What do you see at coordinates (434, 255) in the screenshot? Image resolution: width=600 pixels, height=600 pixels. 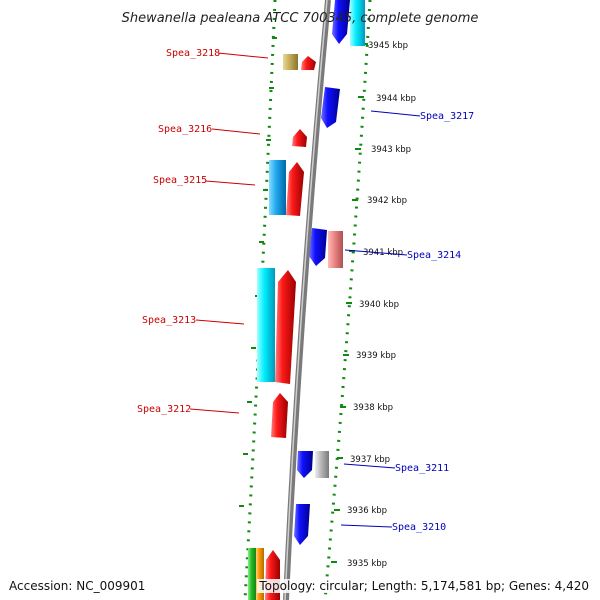 I see `gene-label: Spea_3214` at bounding box center [434, 255].